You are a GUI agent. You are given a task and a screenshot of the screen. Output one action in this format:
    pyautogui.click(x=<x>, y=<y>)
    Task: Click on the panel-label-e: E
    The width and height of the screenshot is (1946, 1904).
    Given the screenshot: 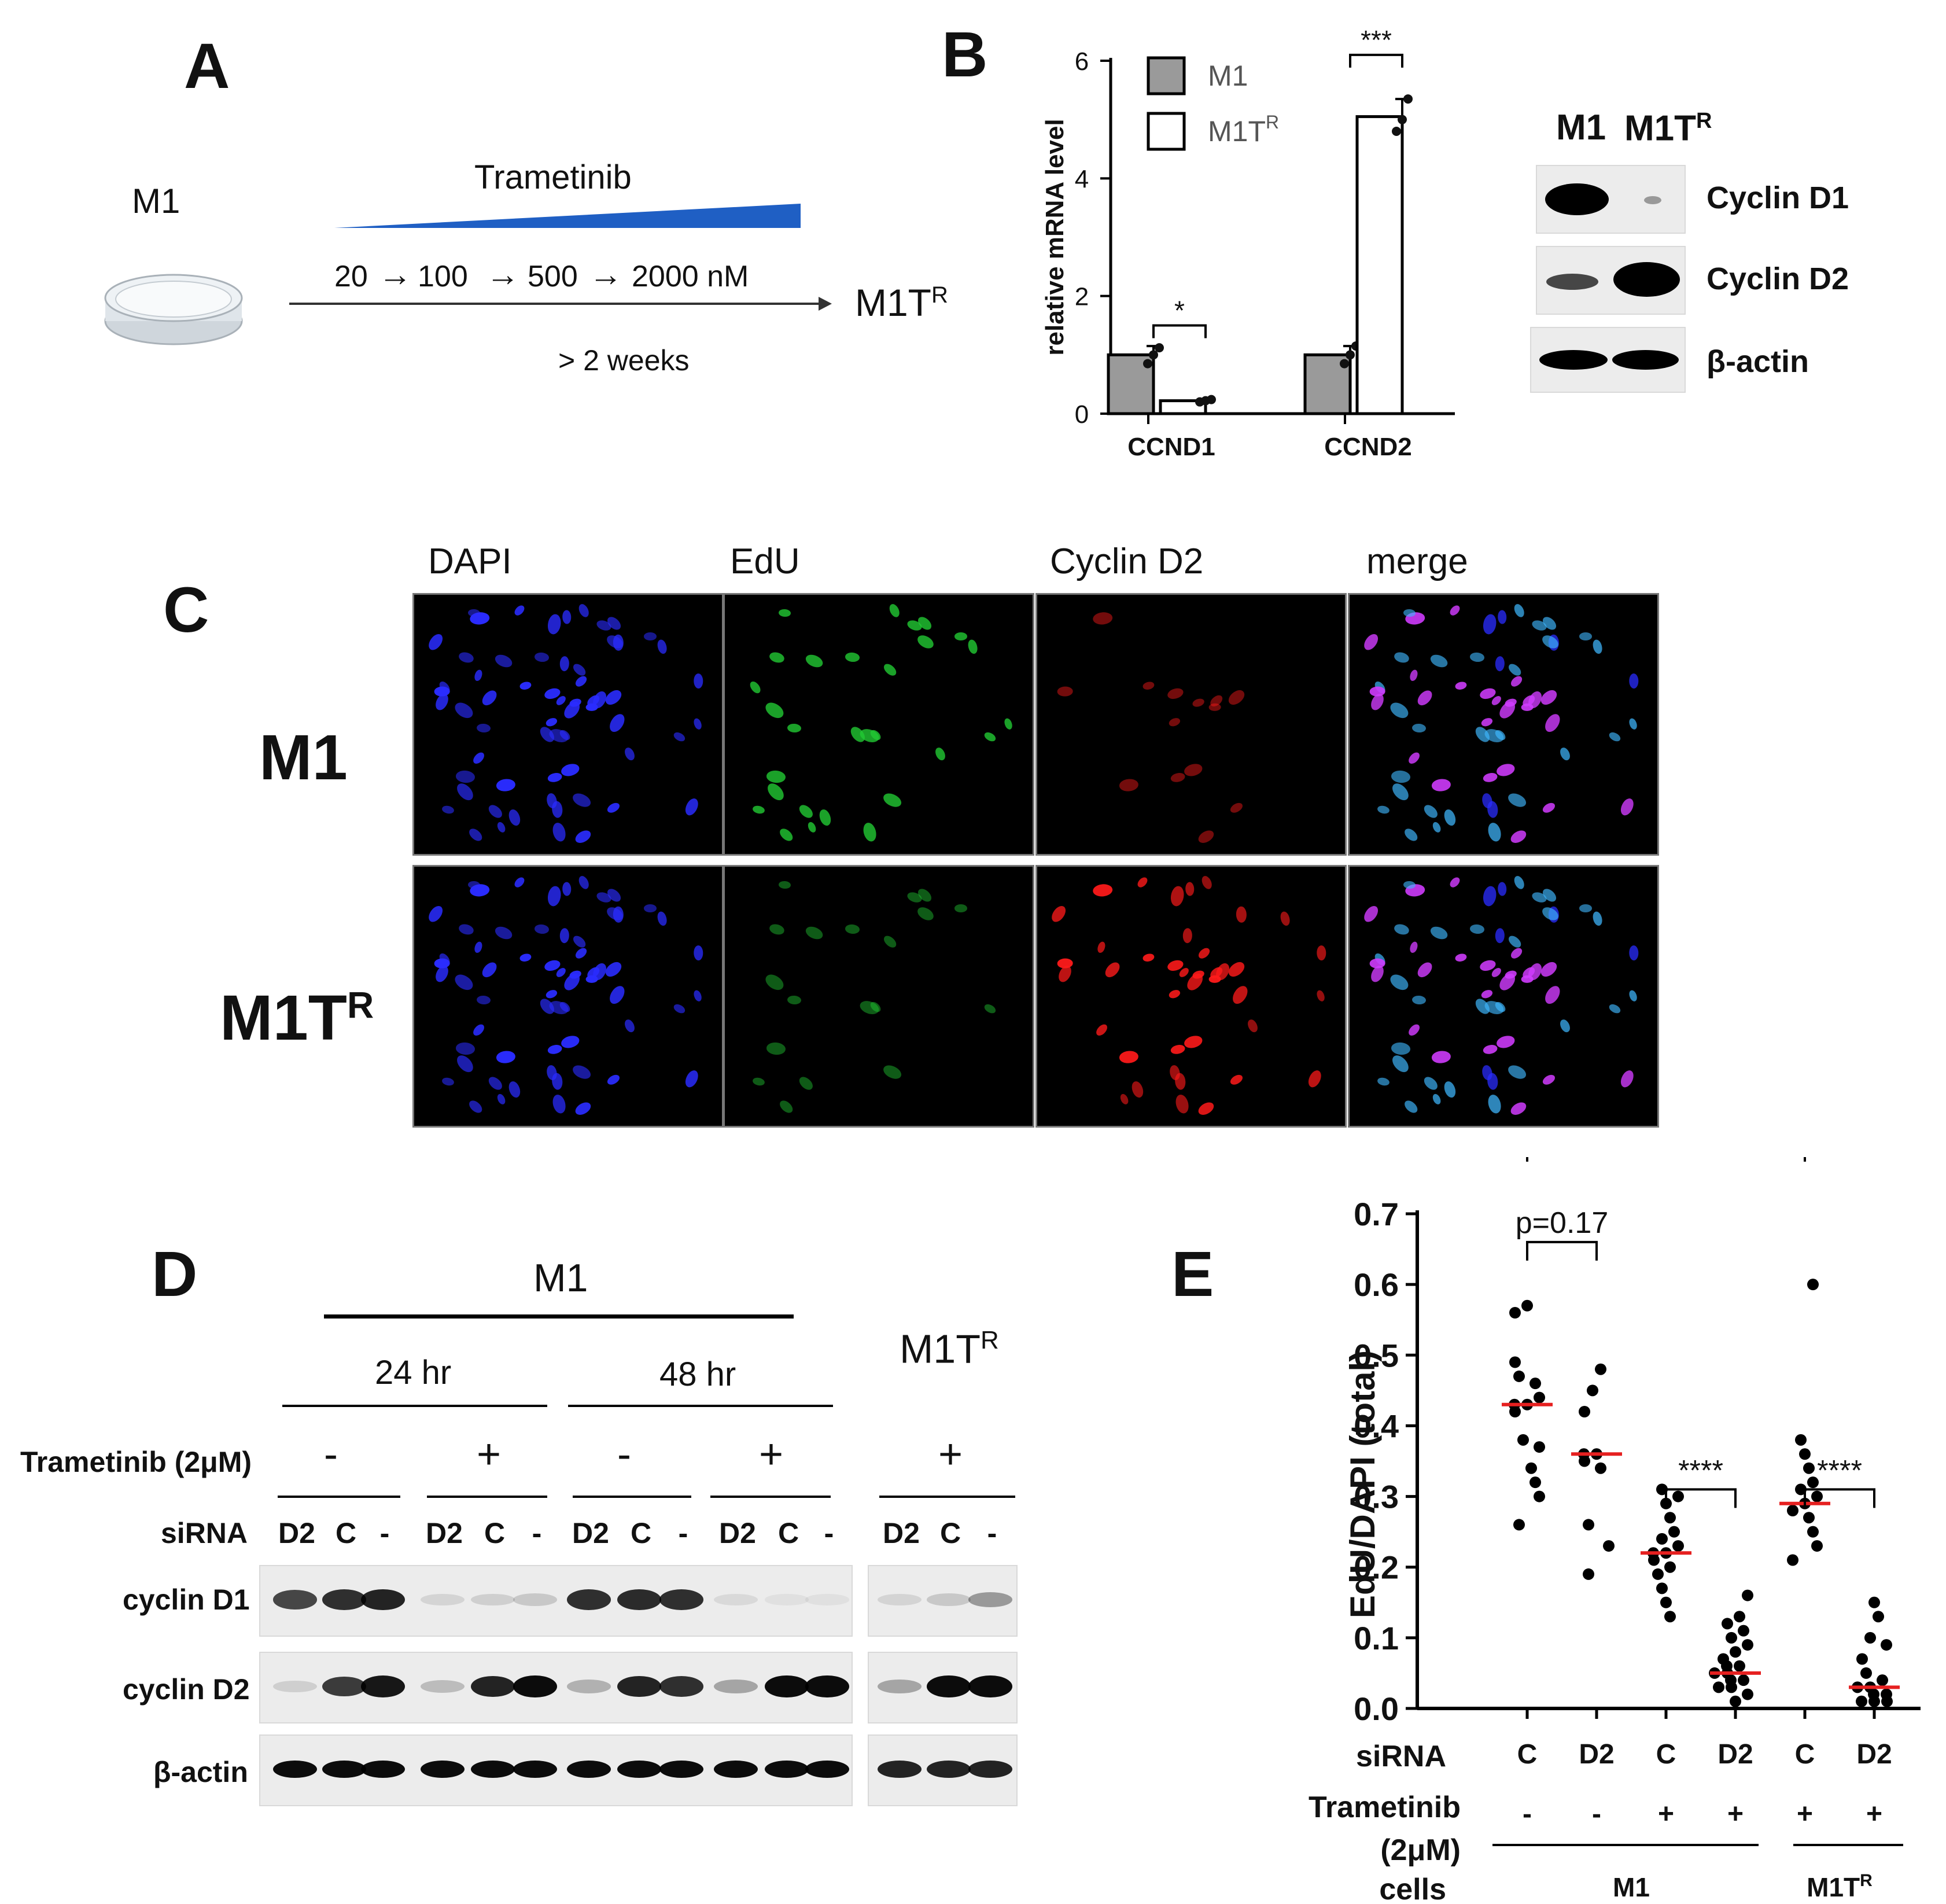 What is the action you would take?
    pyautogui.click(x=1193, y=1274)
    